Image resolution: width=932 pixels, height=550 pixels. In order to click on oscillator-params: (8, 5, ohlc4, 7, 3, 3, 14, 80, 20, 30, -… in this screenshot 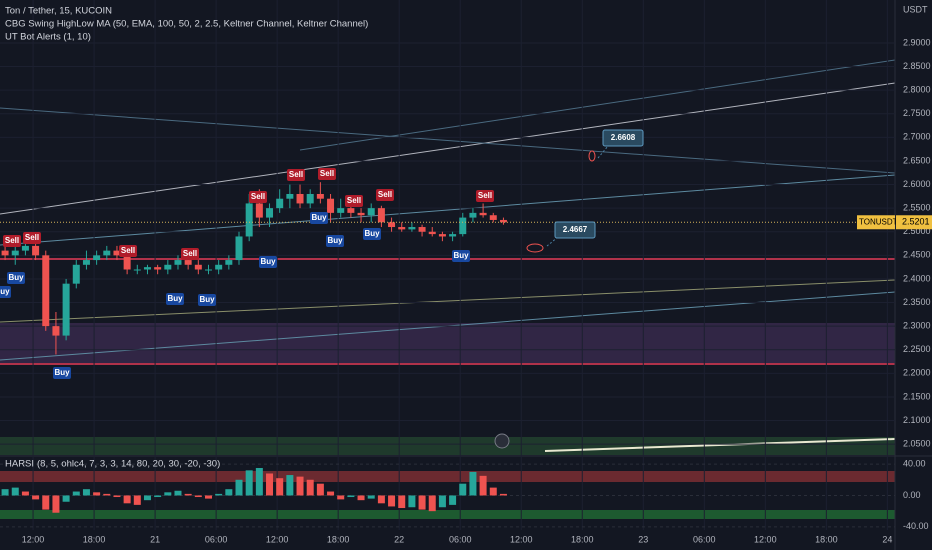, I will do `click(128, 464)`.